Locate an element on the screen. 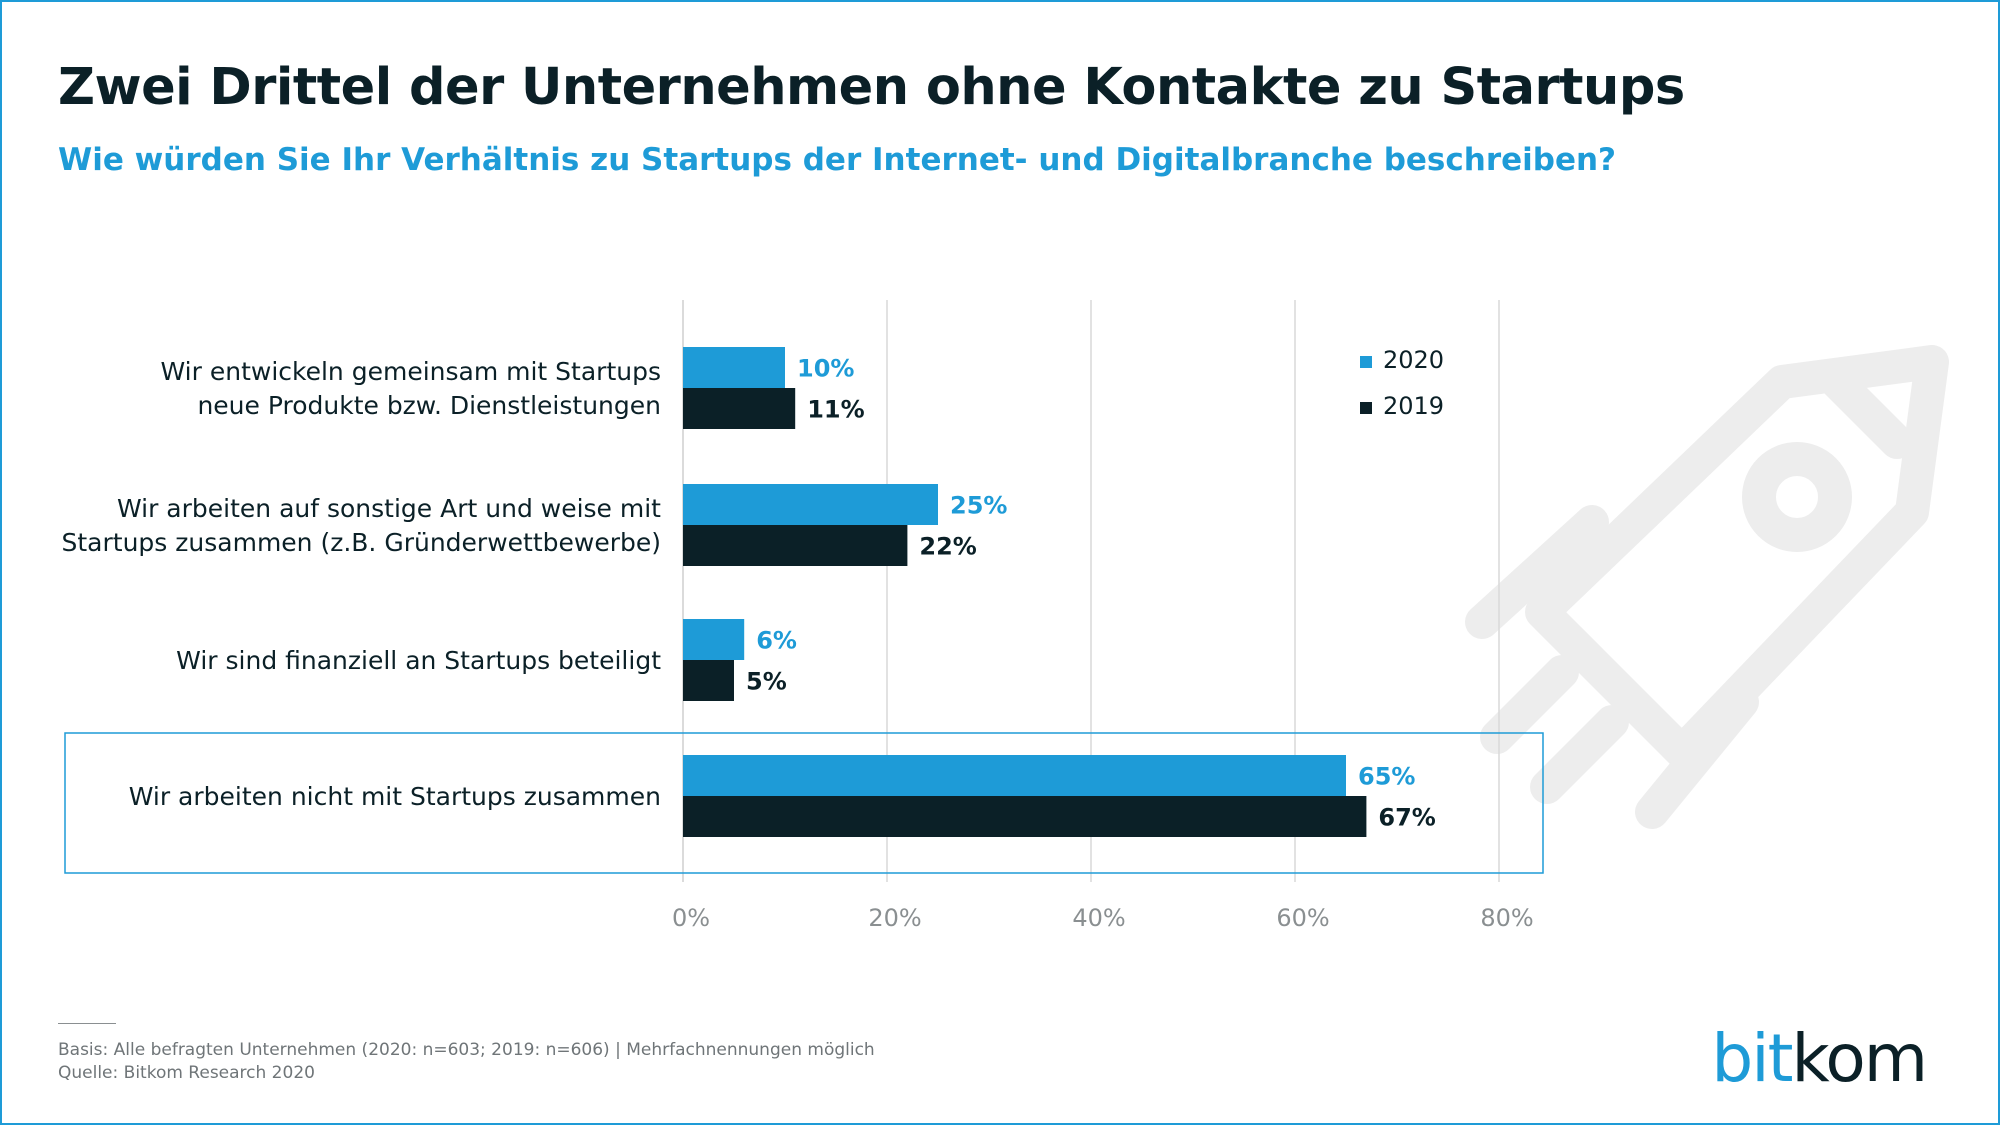 The height and width of the screenshot is (1125, 2000). footer-divider is located at coordinates (87, 1023).